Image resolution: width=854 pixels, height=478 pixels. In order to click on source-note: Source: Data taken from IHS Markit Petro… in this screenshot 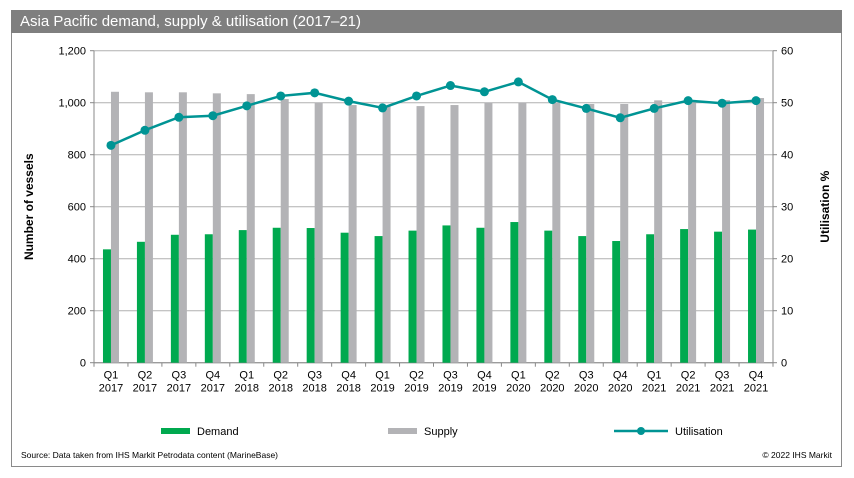, I will do `click(150, 455)`.